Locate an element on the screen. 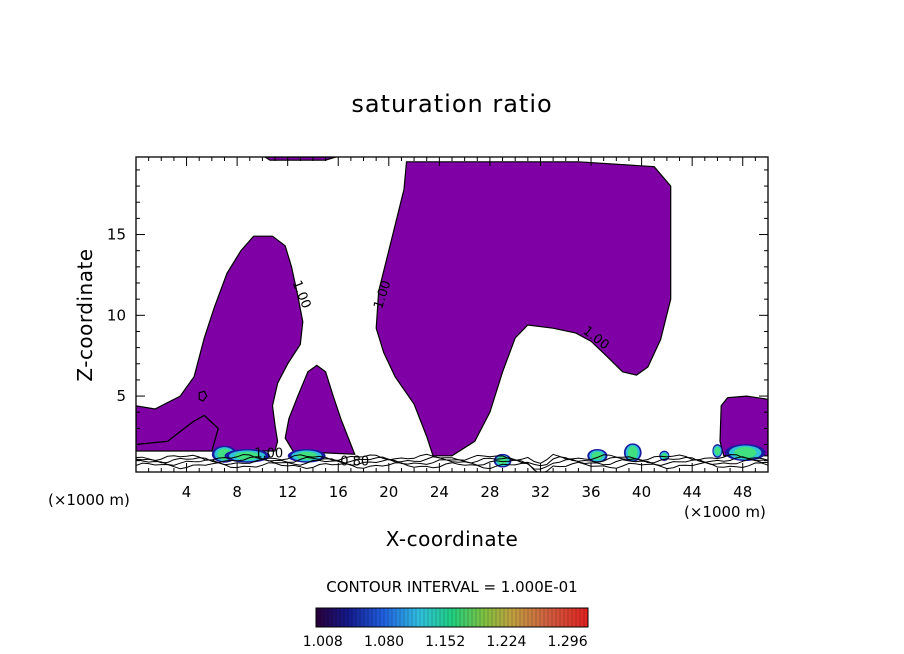 The image size is (904, 654). x-unit-right: (×1000 m) is located at coordinates (725, 512).